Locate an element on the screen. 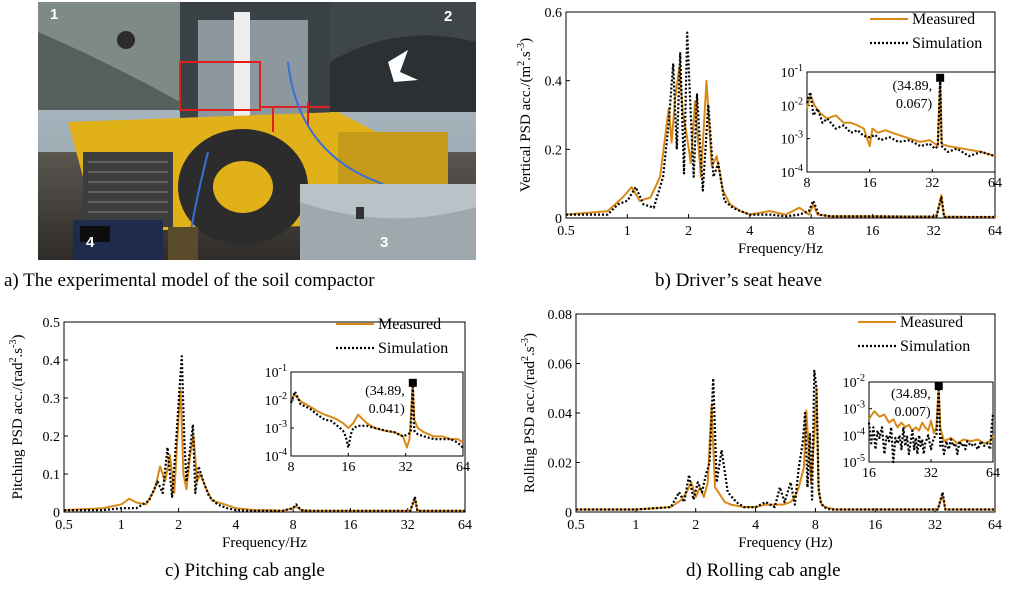  chart-d-inset-series-simulation-line is located at coordinates (931, 425).